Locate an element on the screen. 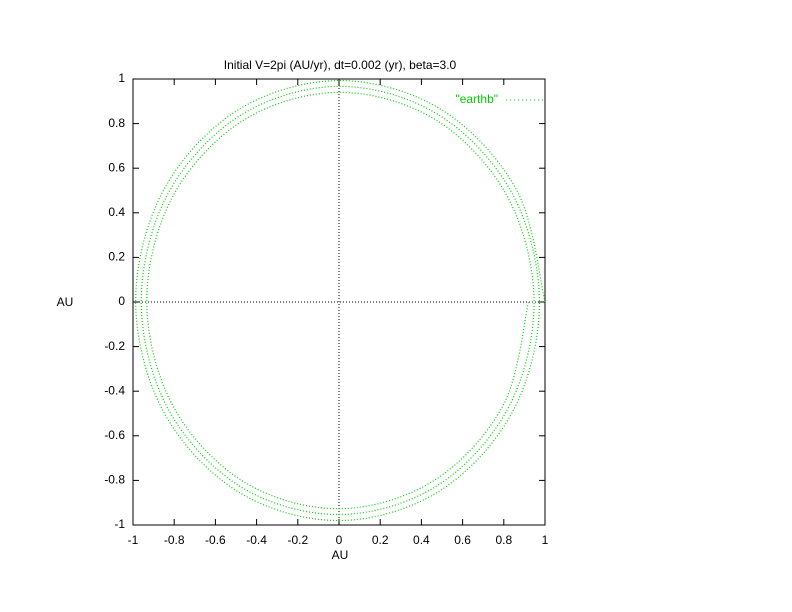 The width and height of the screenshot is (792, 612). y-tick-label: -1 is located at coordinates (119, 524).